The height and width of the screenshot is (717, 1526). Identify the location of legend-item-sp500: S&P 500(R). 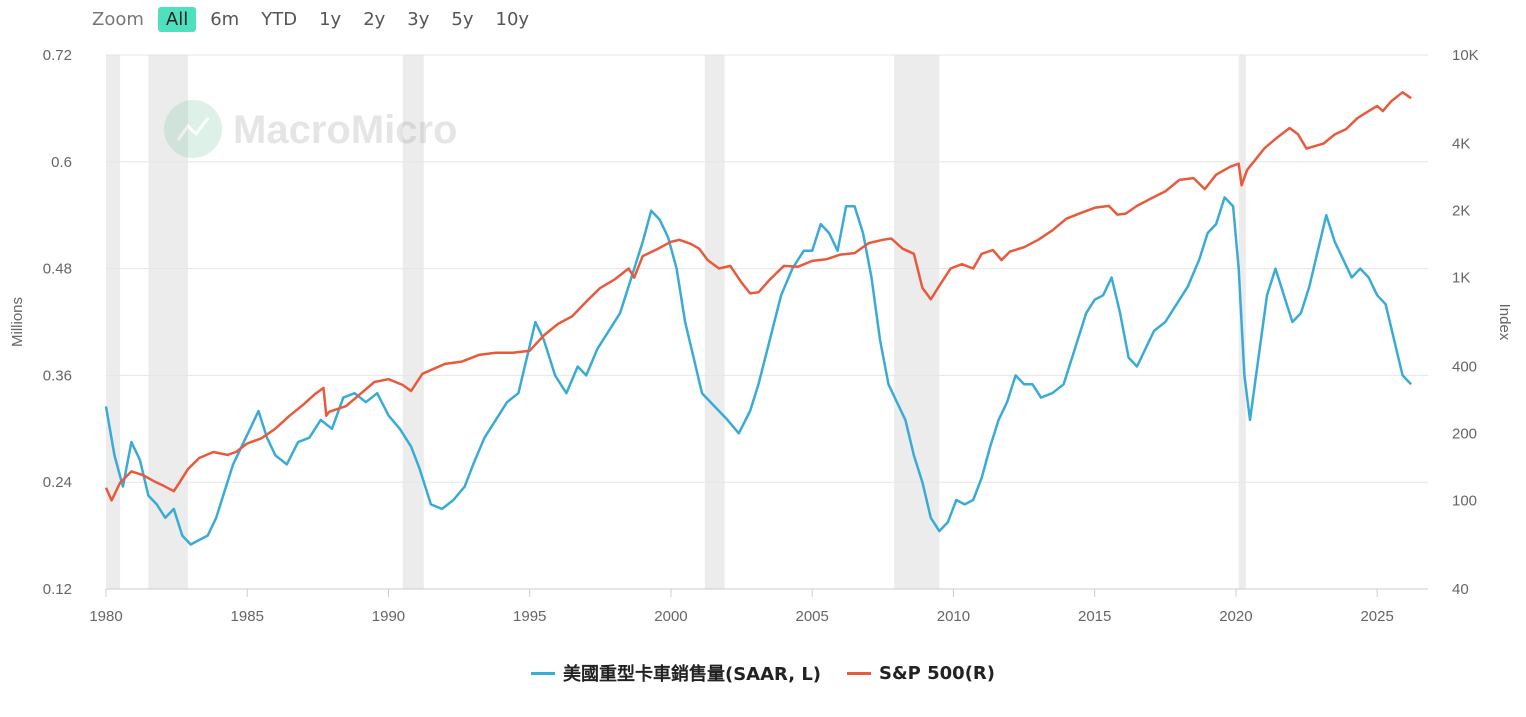
(921, 673).